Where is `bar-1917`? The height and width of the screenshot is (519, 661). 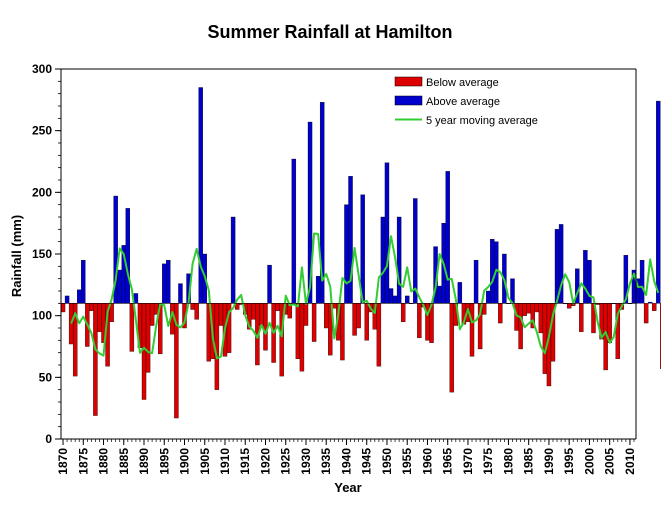
bar-1917 is located at coordinates (253, 311).